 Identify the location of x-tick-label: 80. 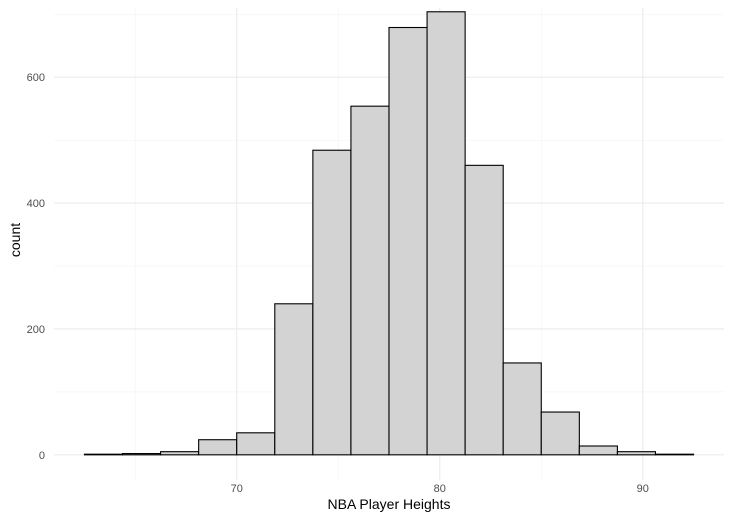
(440, 489).